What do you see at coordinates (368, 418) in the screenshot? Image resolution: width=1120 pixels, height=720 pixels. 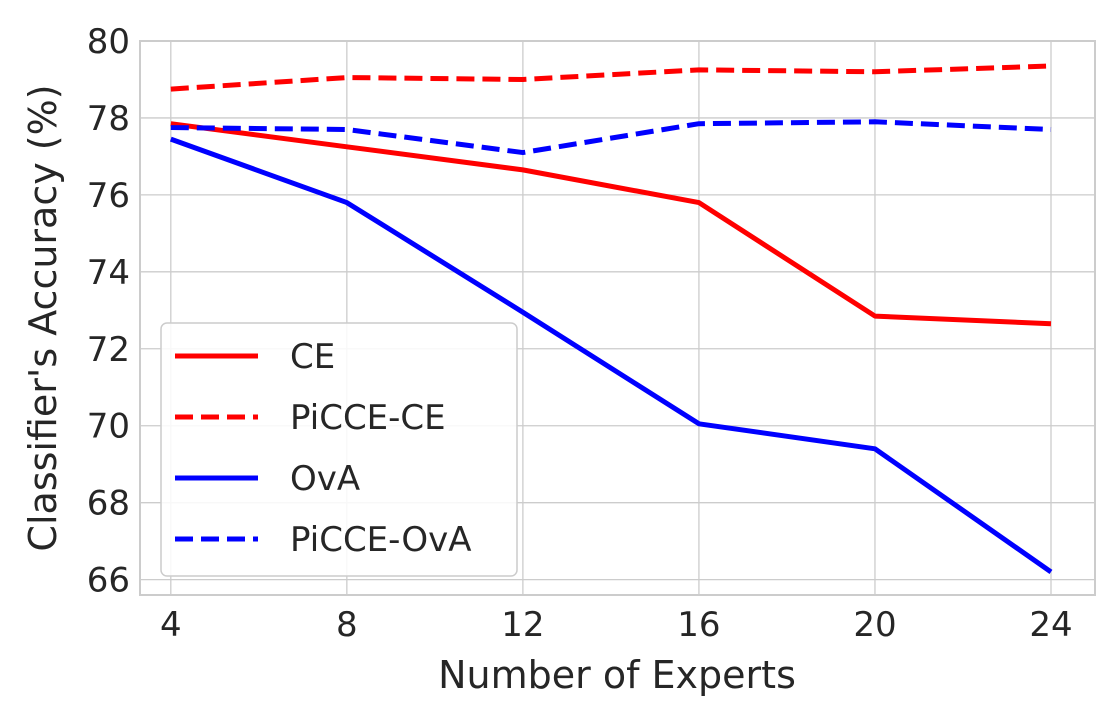 I see `legend-label-picce-ce: PiCCE-CE` at bounding box center [368, 418].